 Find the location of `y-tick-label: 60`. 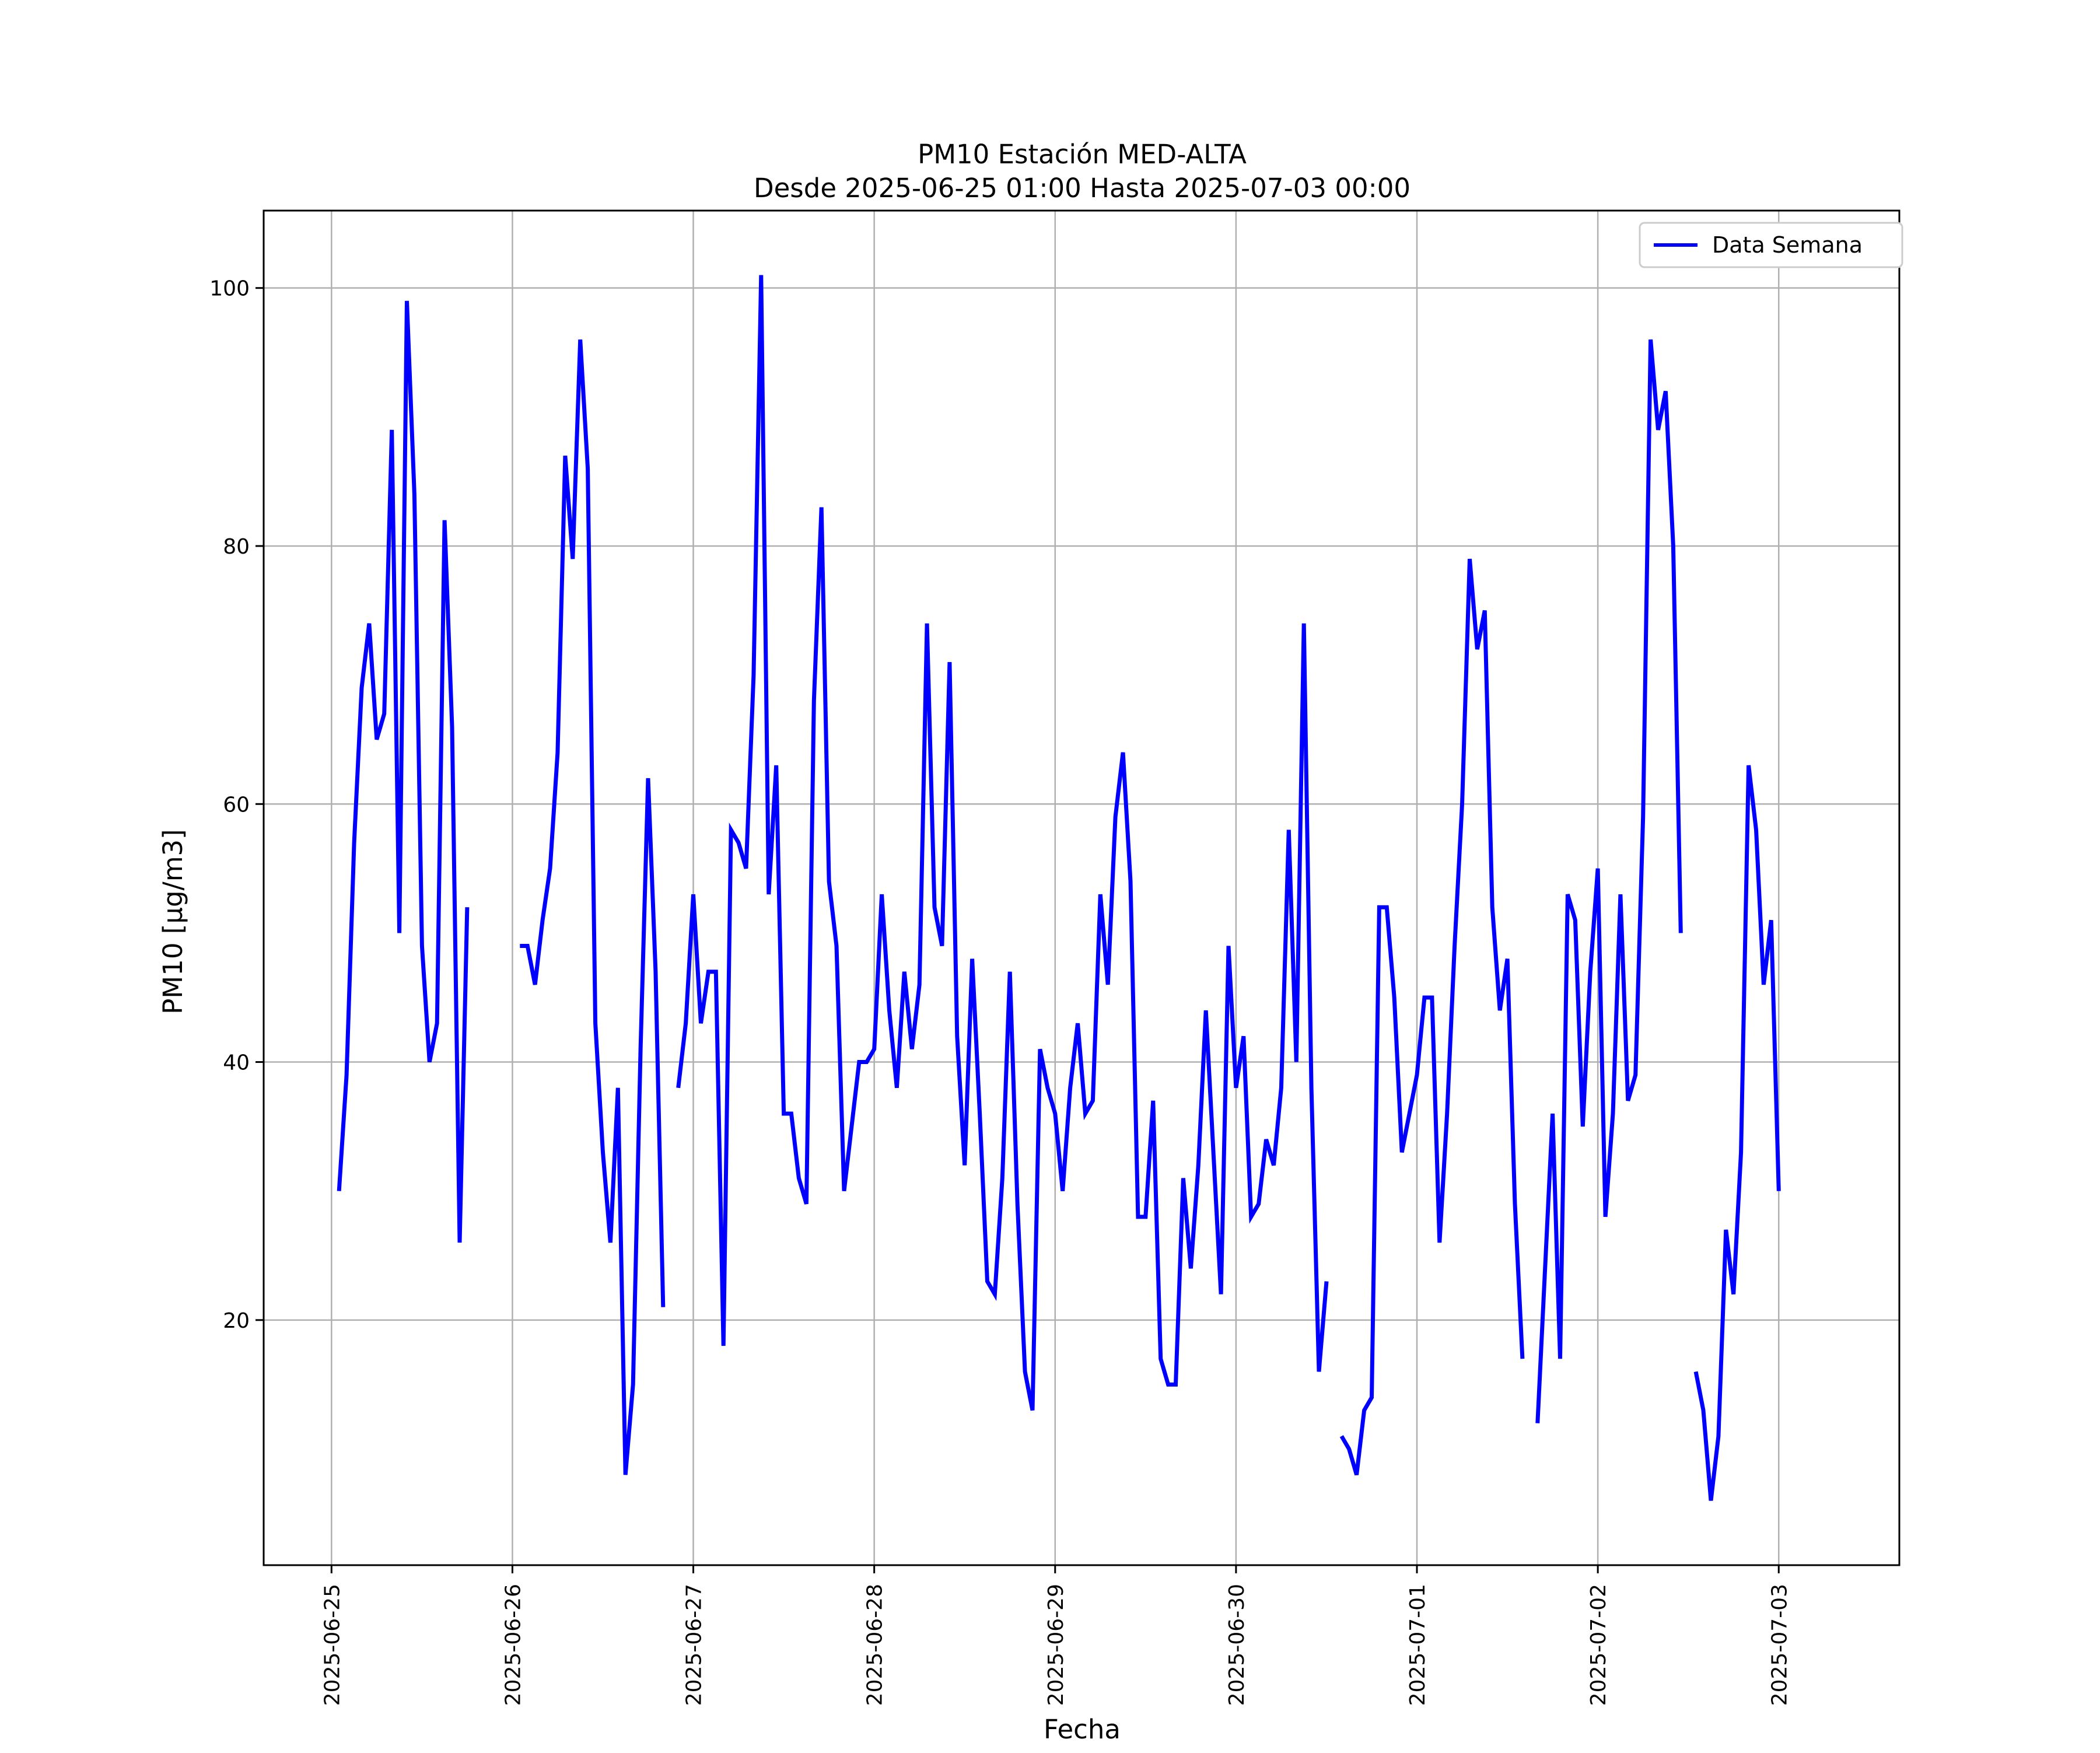

y-tick-label: 60 is located at coordinates (236, 805).